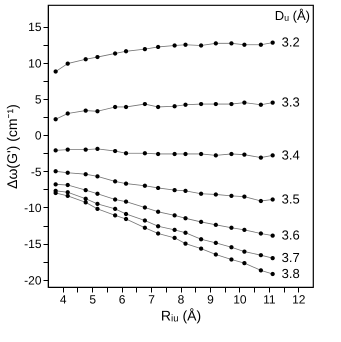 Image resolution: width=341 pixels, height=342 pixels. What do you see at coordinates (122, 299) in the screenshot?
I see `x-tick-label: 6` at bounding box center [122, 299].